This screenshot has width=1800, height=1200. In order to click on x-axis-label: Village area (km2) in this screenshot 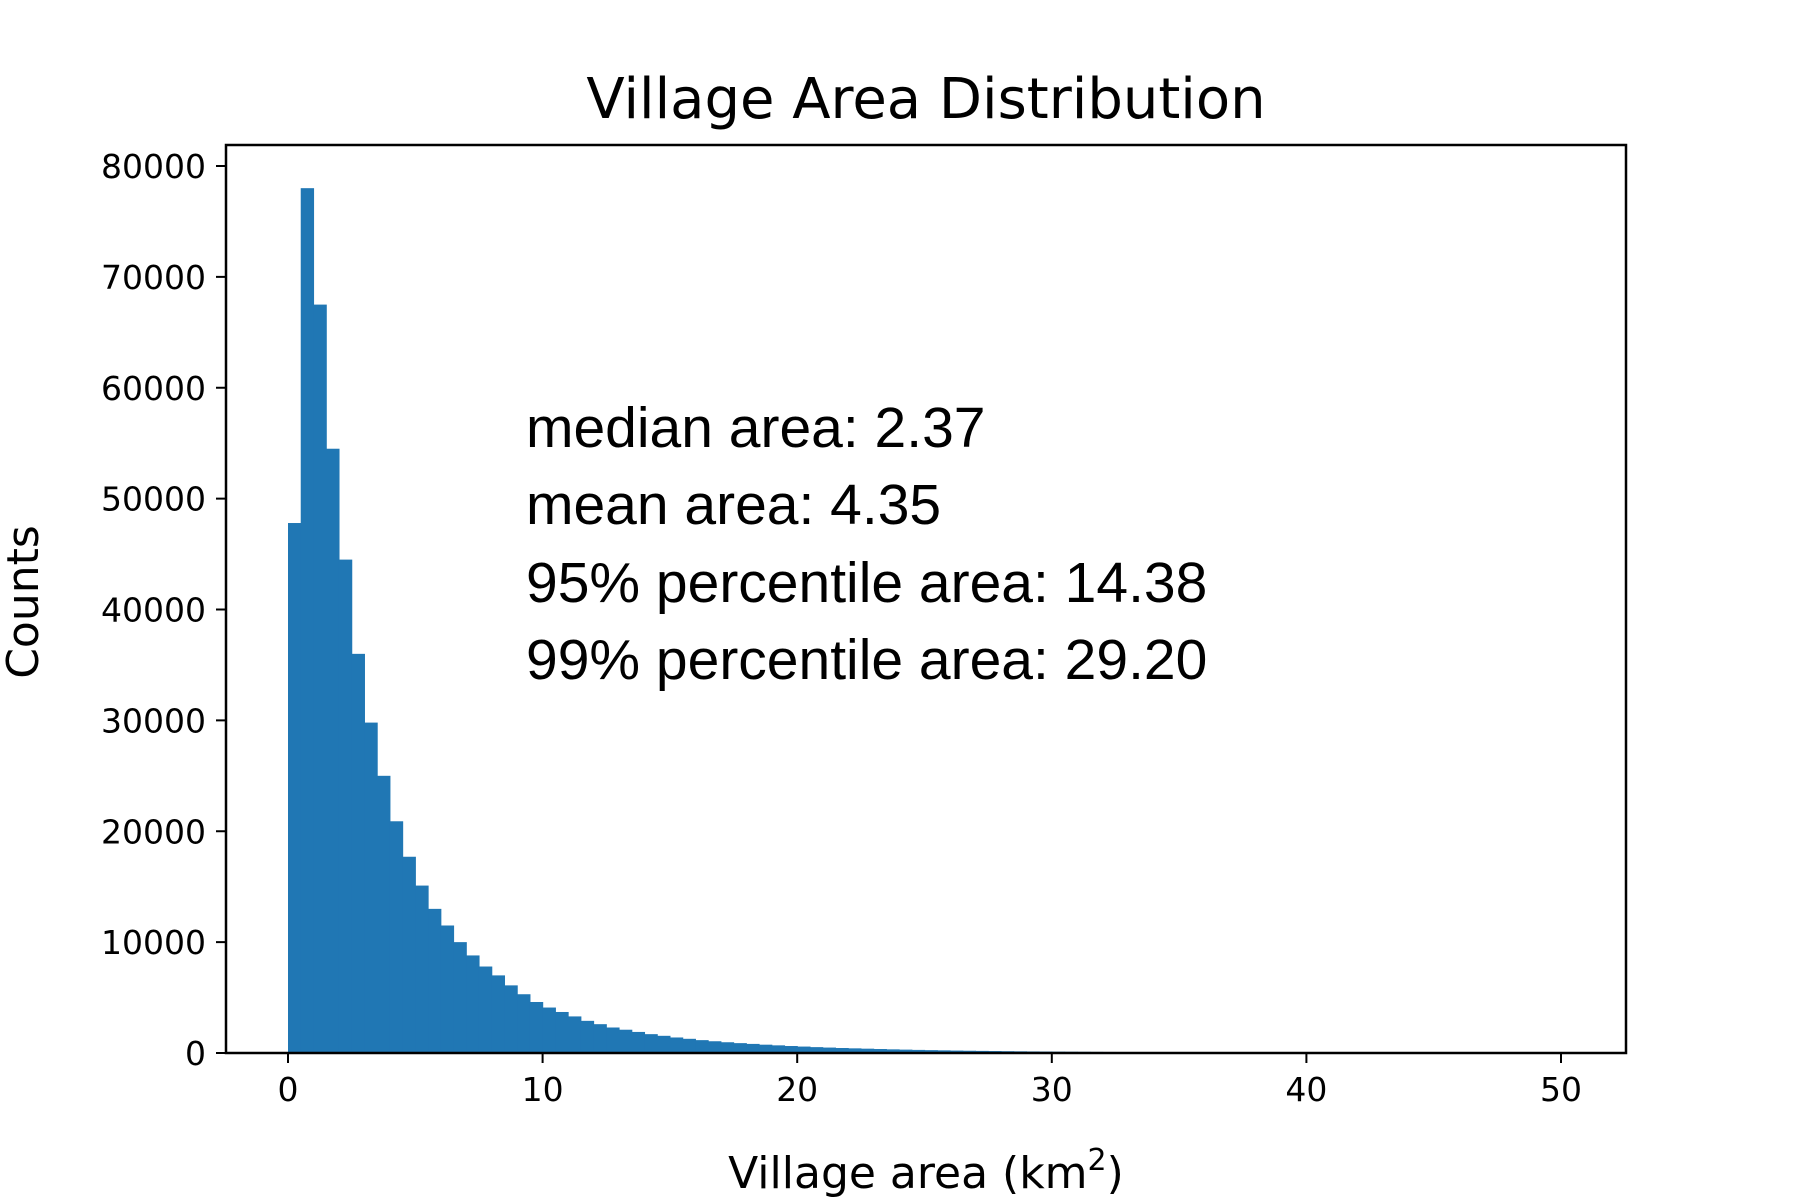, I will do `click(926, 1171)`.